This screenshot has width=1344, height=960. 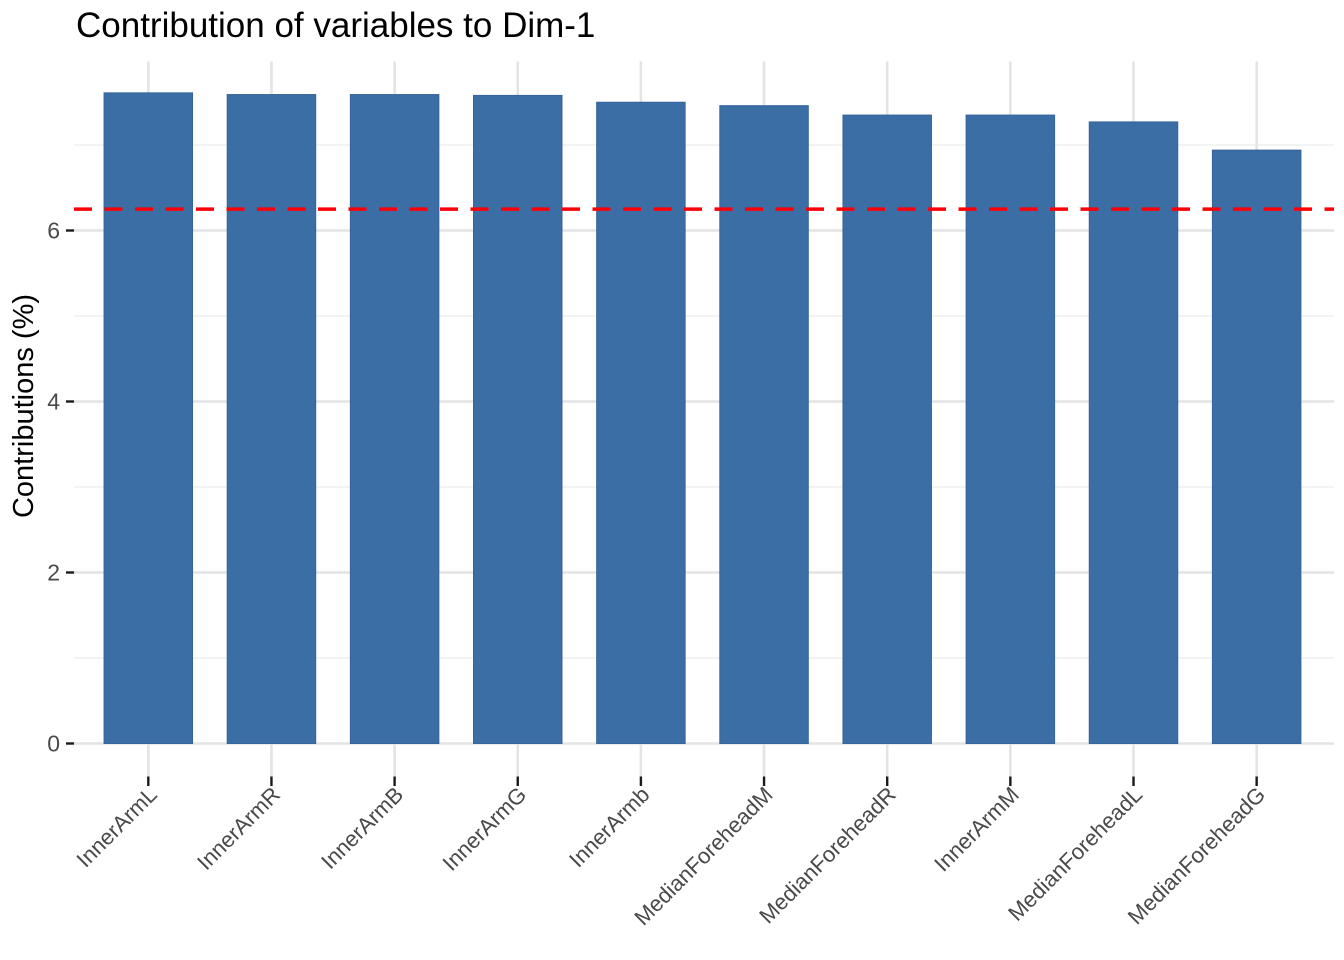 I want to click on bar-MedianForeheadG, so click(x=1256, y=446).